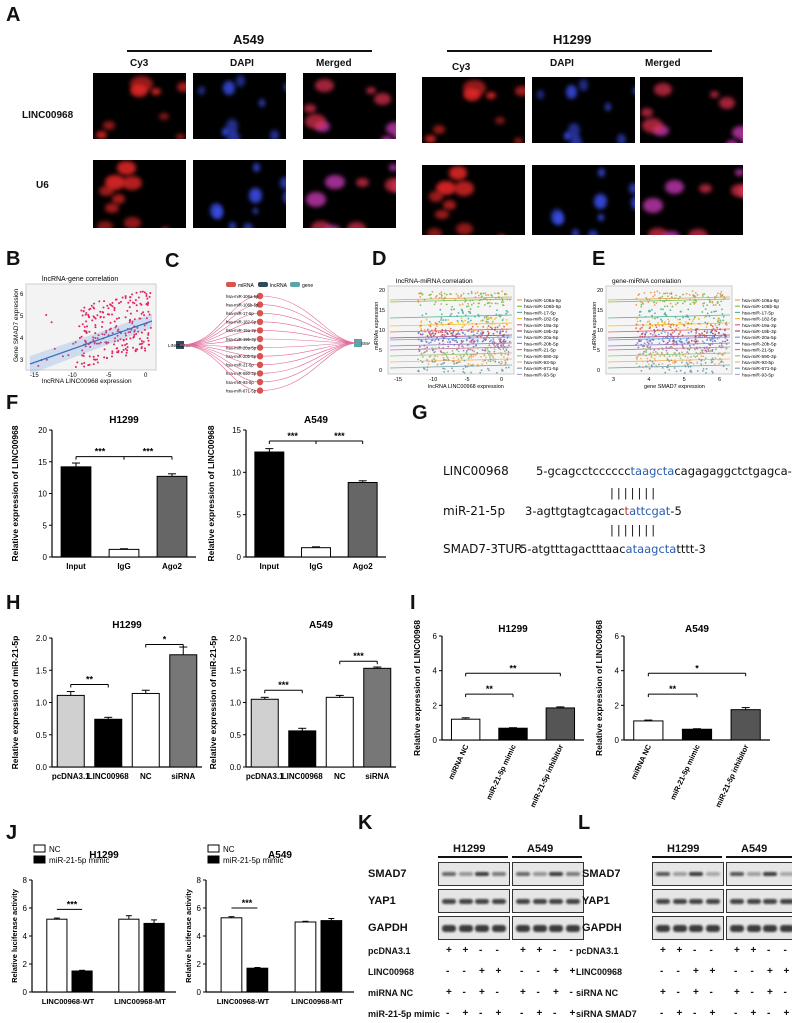 This screenshot has height=1023, width=792. I want to click on blot-strip, so click(548, 928).